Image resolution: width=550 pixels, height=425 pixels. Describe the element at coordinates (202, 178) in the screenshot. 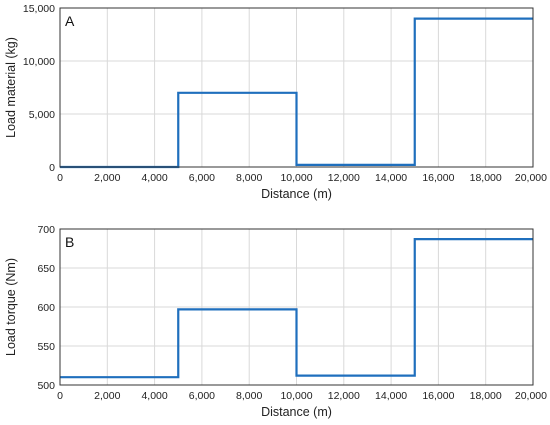

I see `panel-a-x-tick-label: 6,000` at that location.